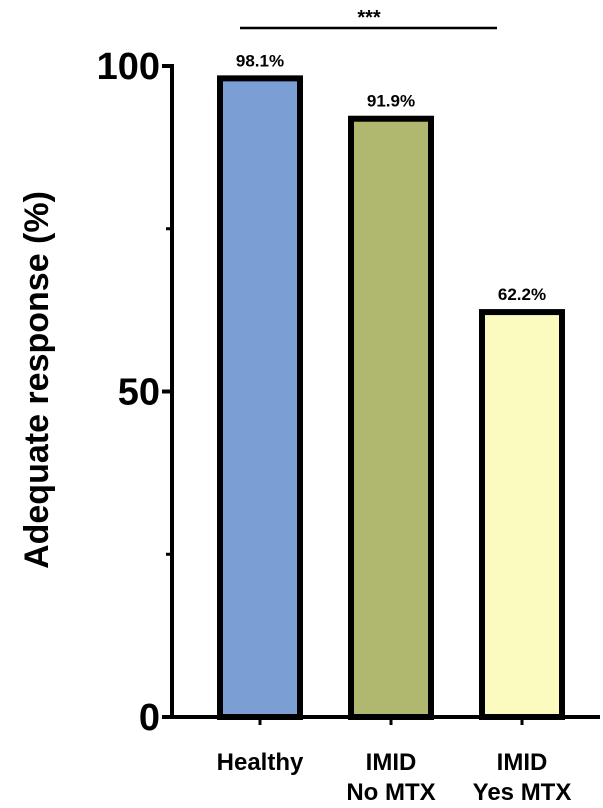 Image resolution: width=603 pixels, height=808 pixels. I want to click on significance-annotation: ***, so click(368, 18).